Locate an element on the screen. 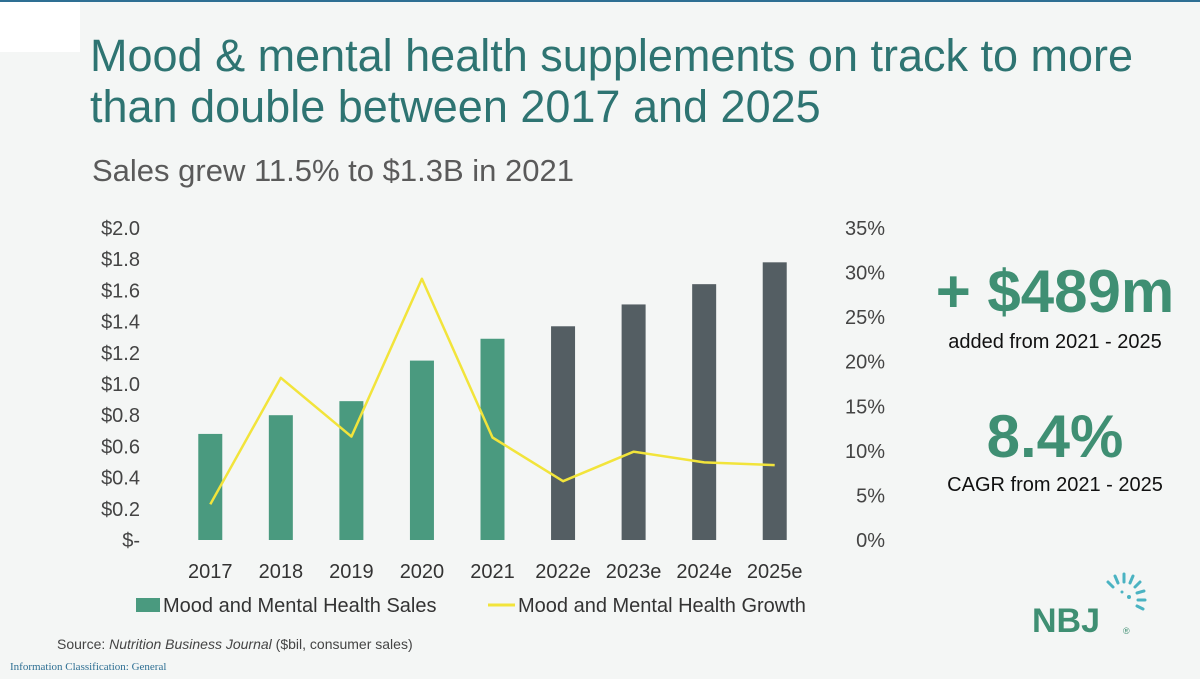 This screenshot has height=679, width=1200. x-tick-label: 2018 is located at coordinates (281, 572).